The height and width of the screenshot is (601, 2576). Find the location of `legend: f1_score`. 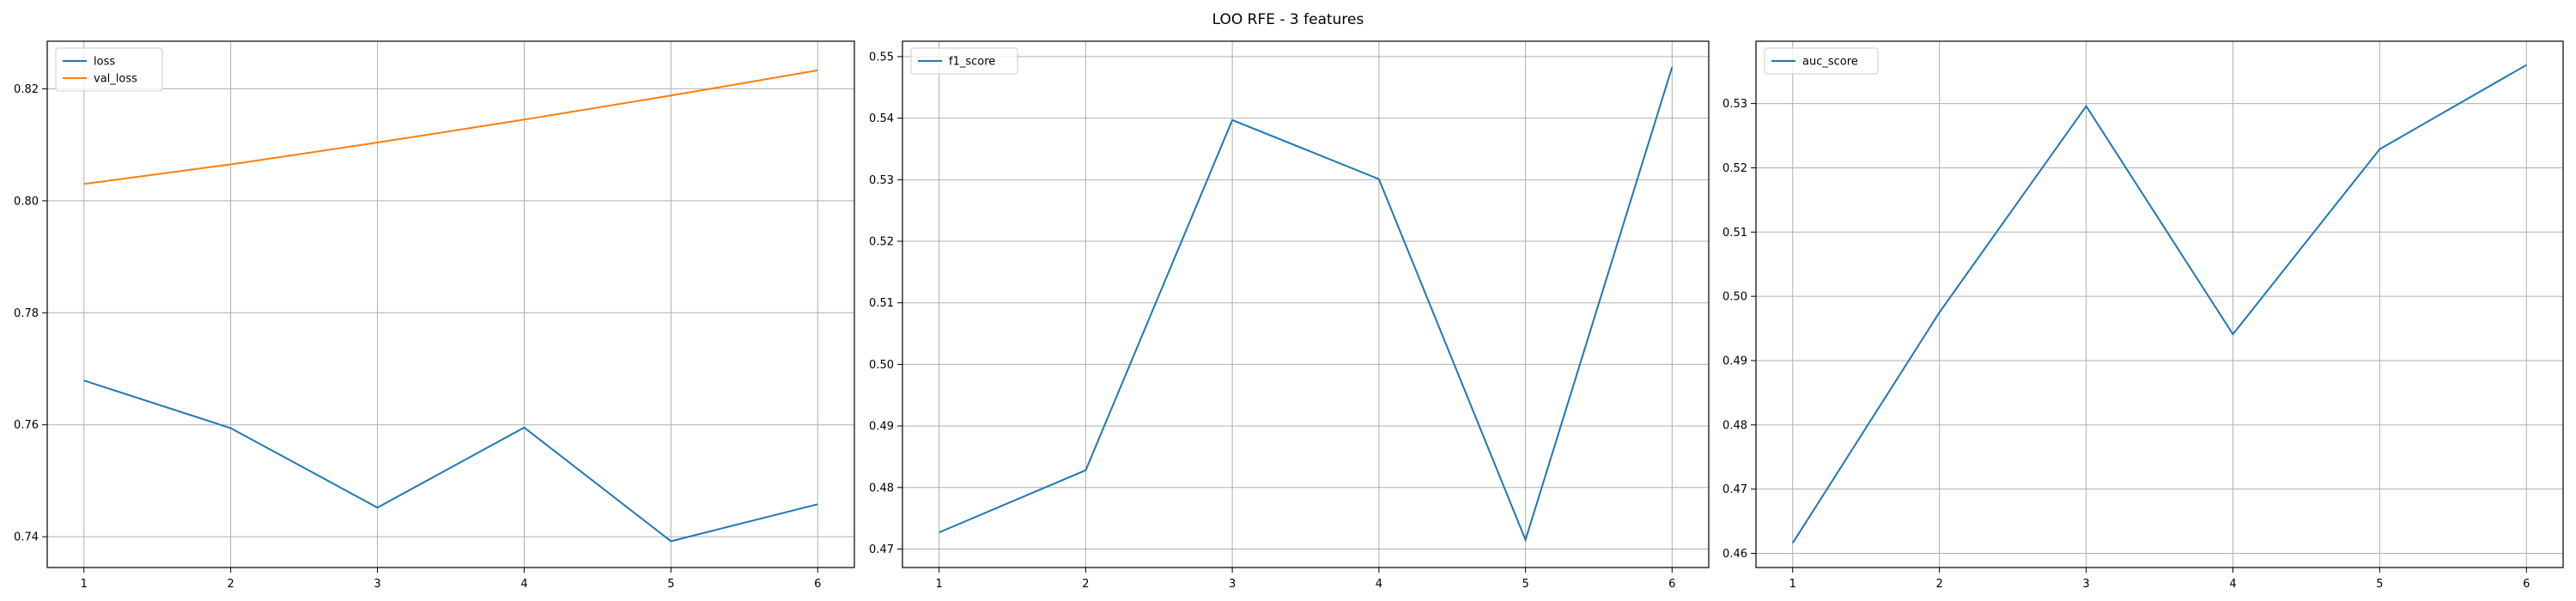

legend: f1_score is located at coordinates (964, 61).